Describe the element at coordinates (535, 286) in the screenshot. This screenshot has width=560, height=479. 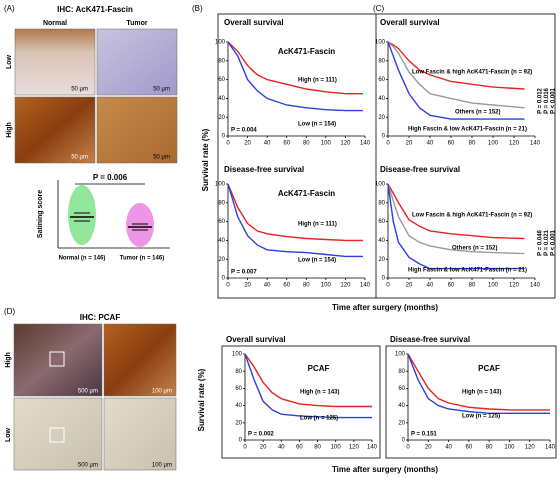
I see `x-tick-label: 140` at that location.